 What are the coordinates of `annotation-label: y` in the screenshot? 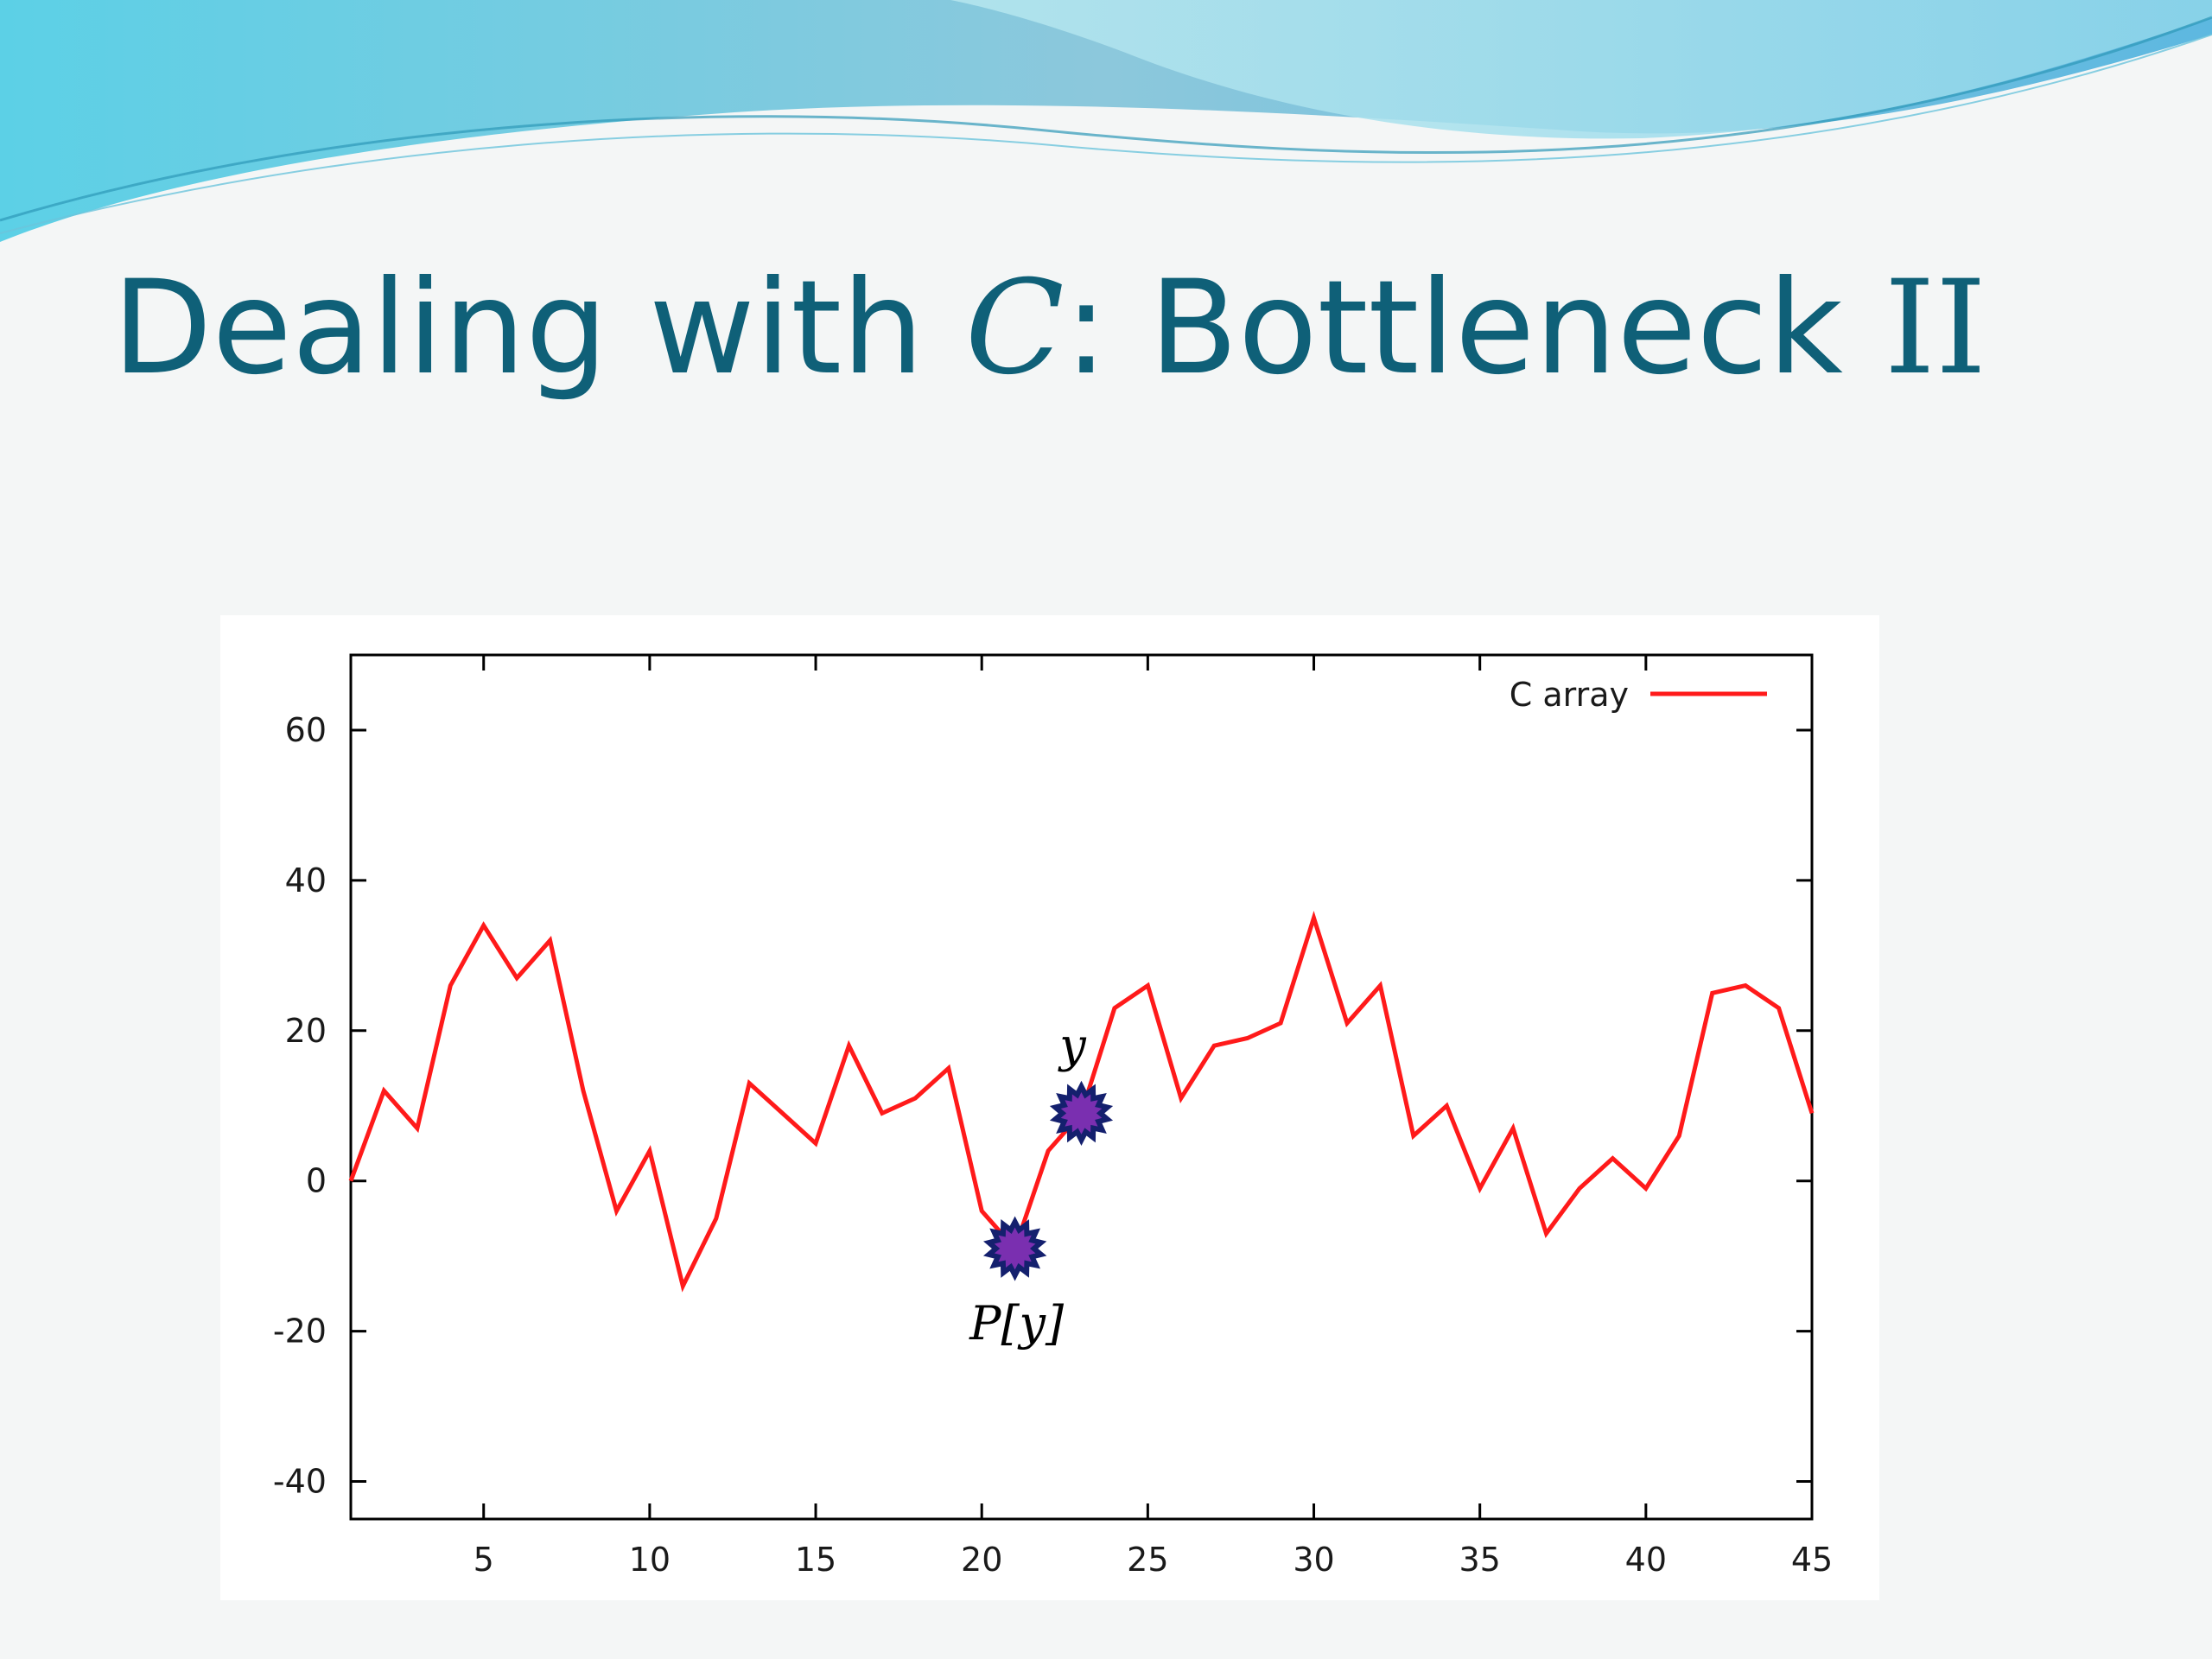 It's located at (1072, 1045).